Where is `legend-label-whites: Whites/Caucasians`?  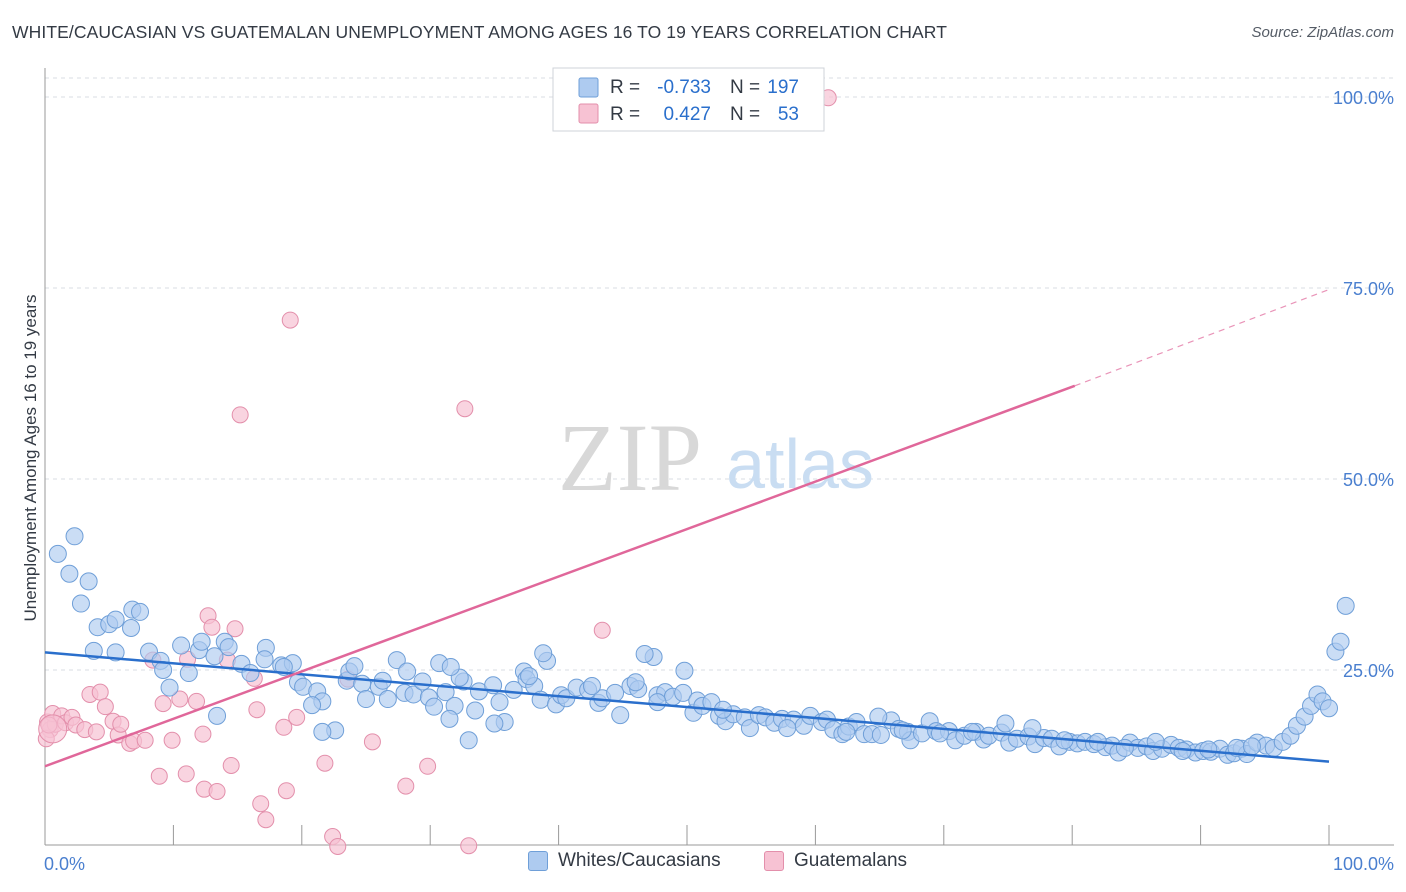
legend-label-whites: Whites/Caucasians is located at coordinates (639, 860).